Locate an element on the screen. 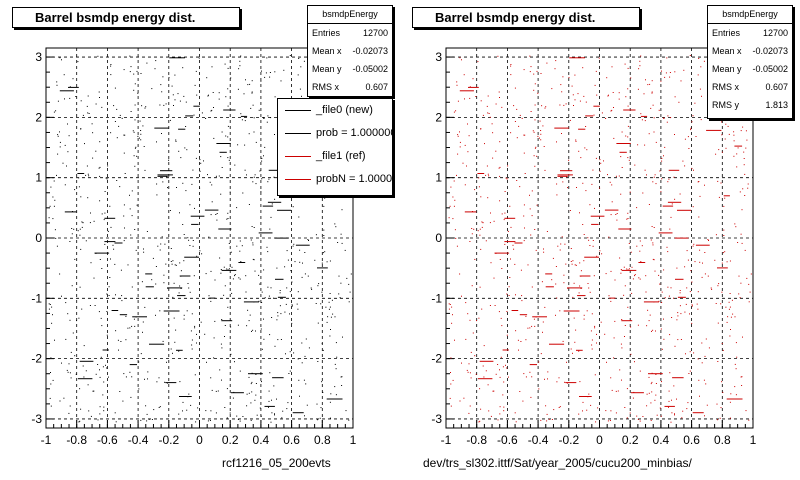 The height and width of the screenshot is (480, 800). x-tick-label: 1 is located at coordinates (353, 440).